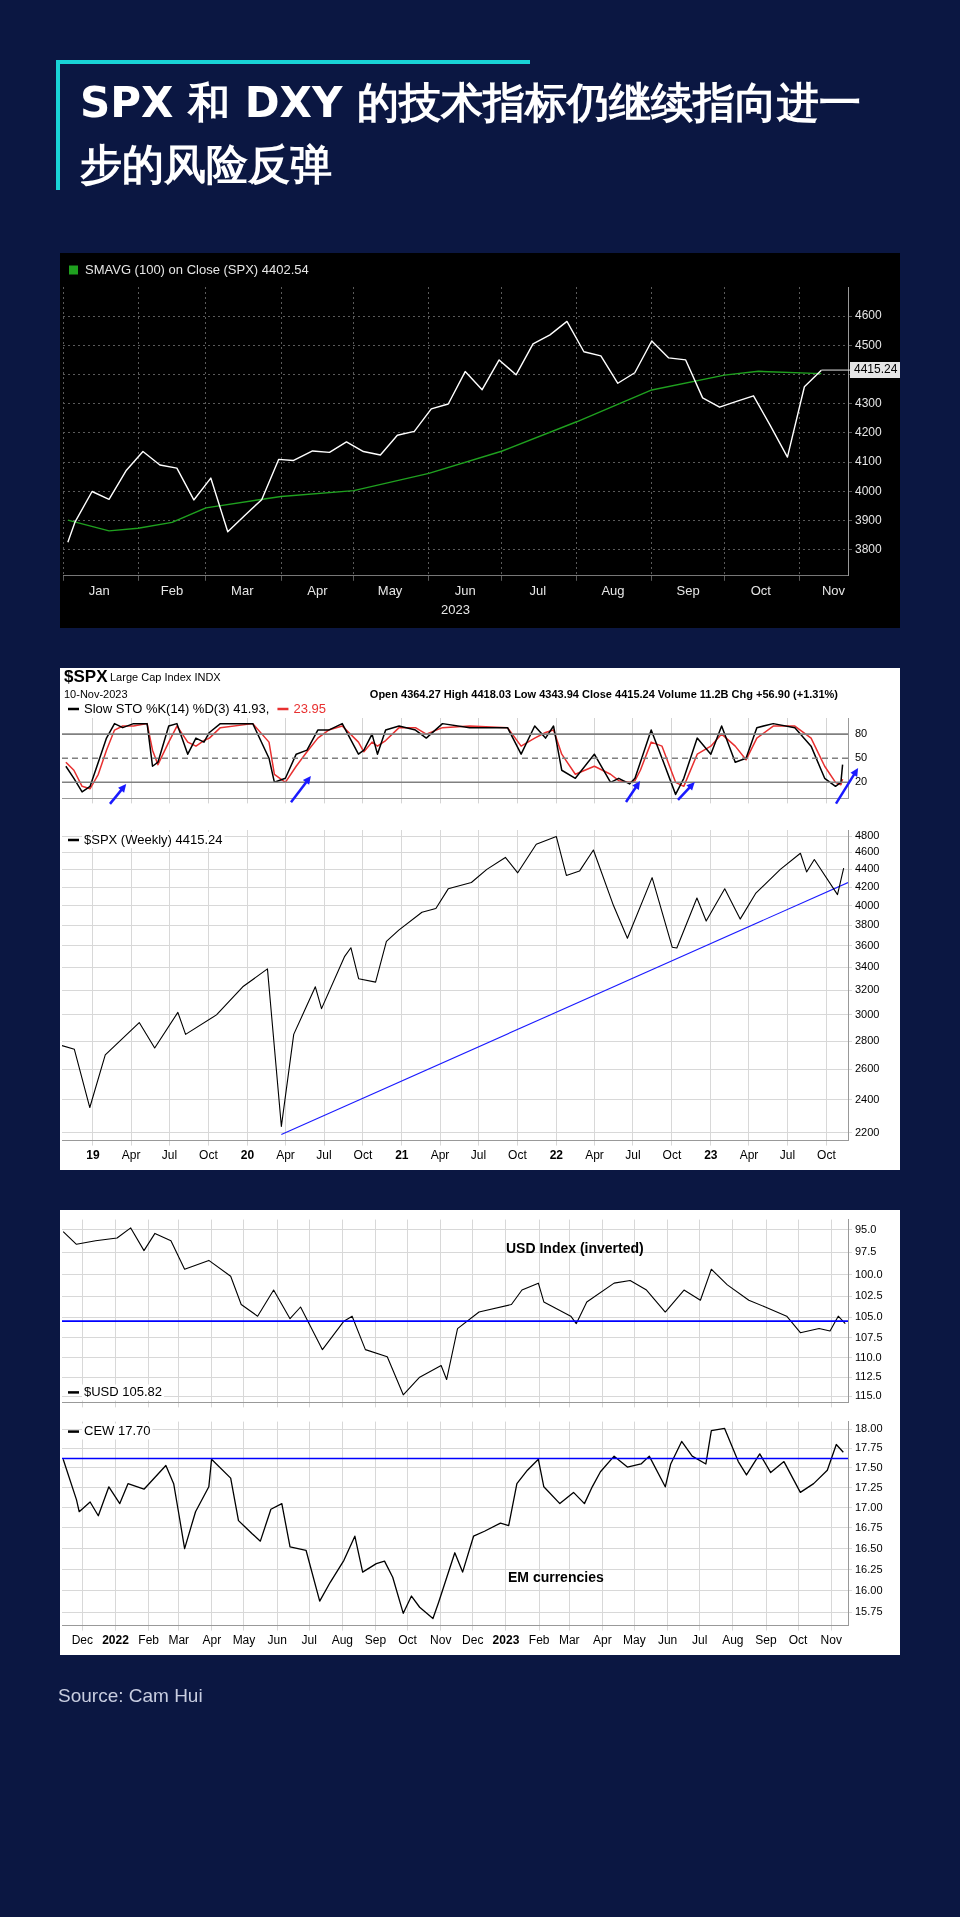  What do you see at coordinates (867, 868) in the screenshot?
I see `y-tick-label: 4400` at bounding box center [867, 868].